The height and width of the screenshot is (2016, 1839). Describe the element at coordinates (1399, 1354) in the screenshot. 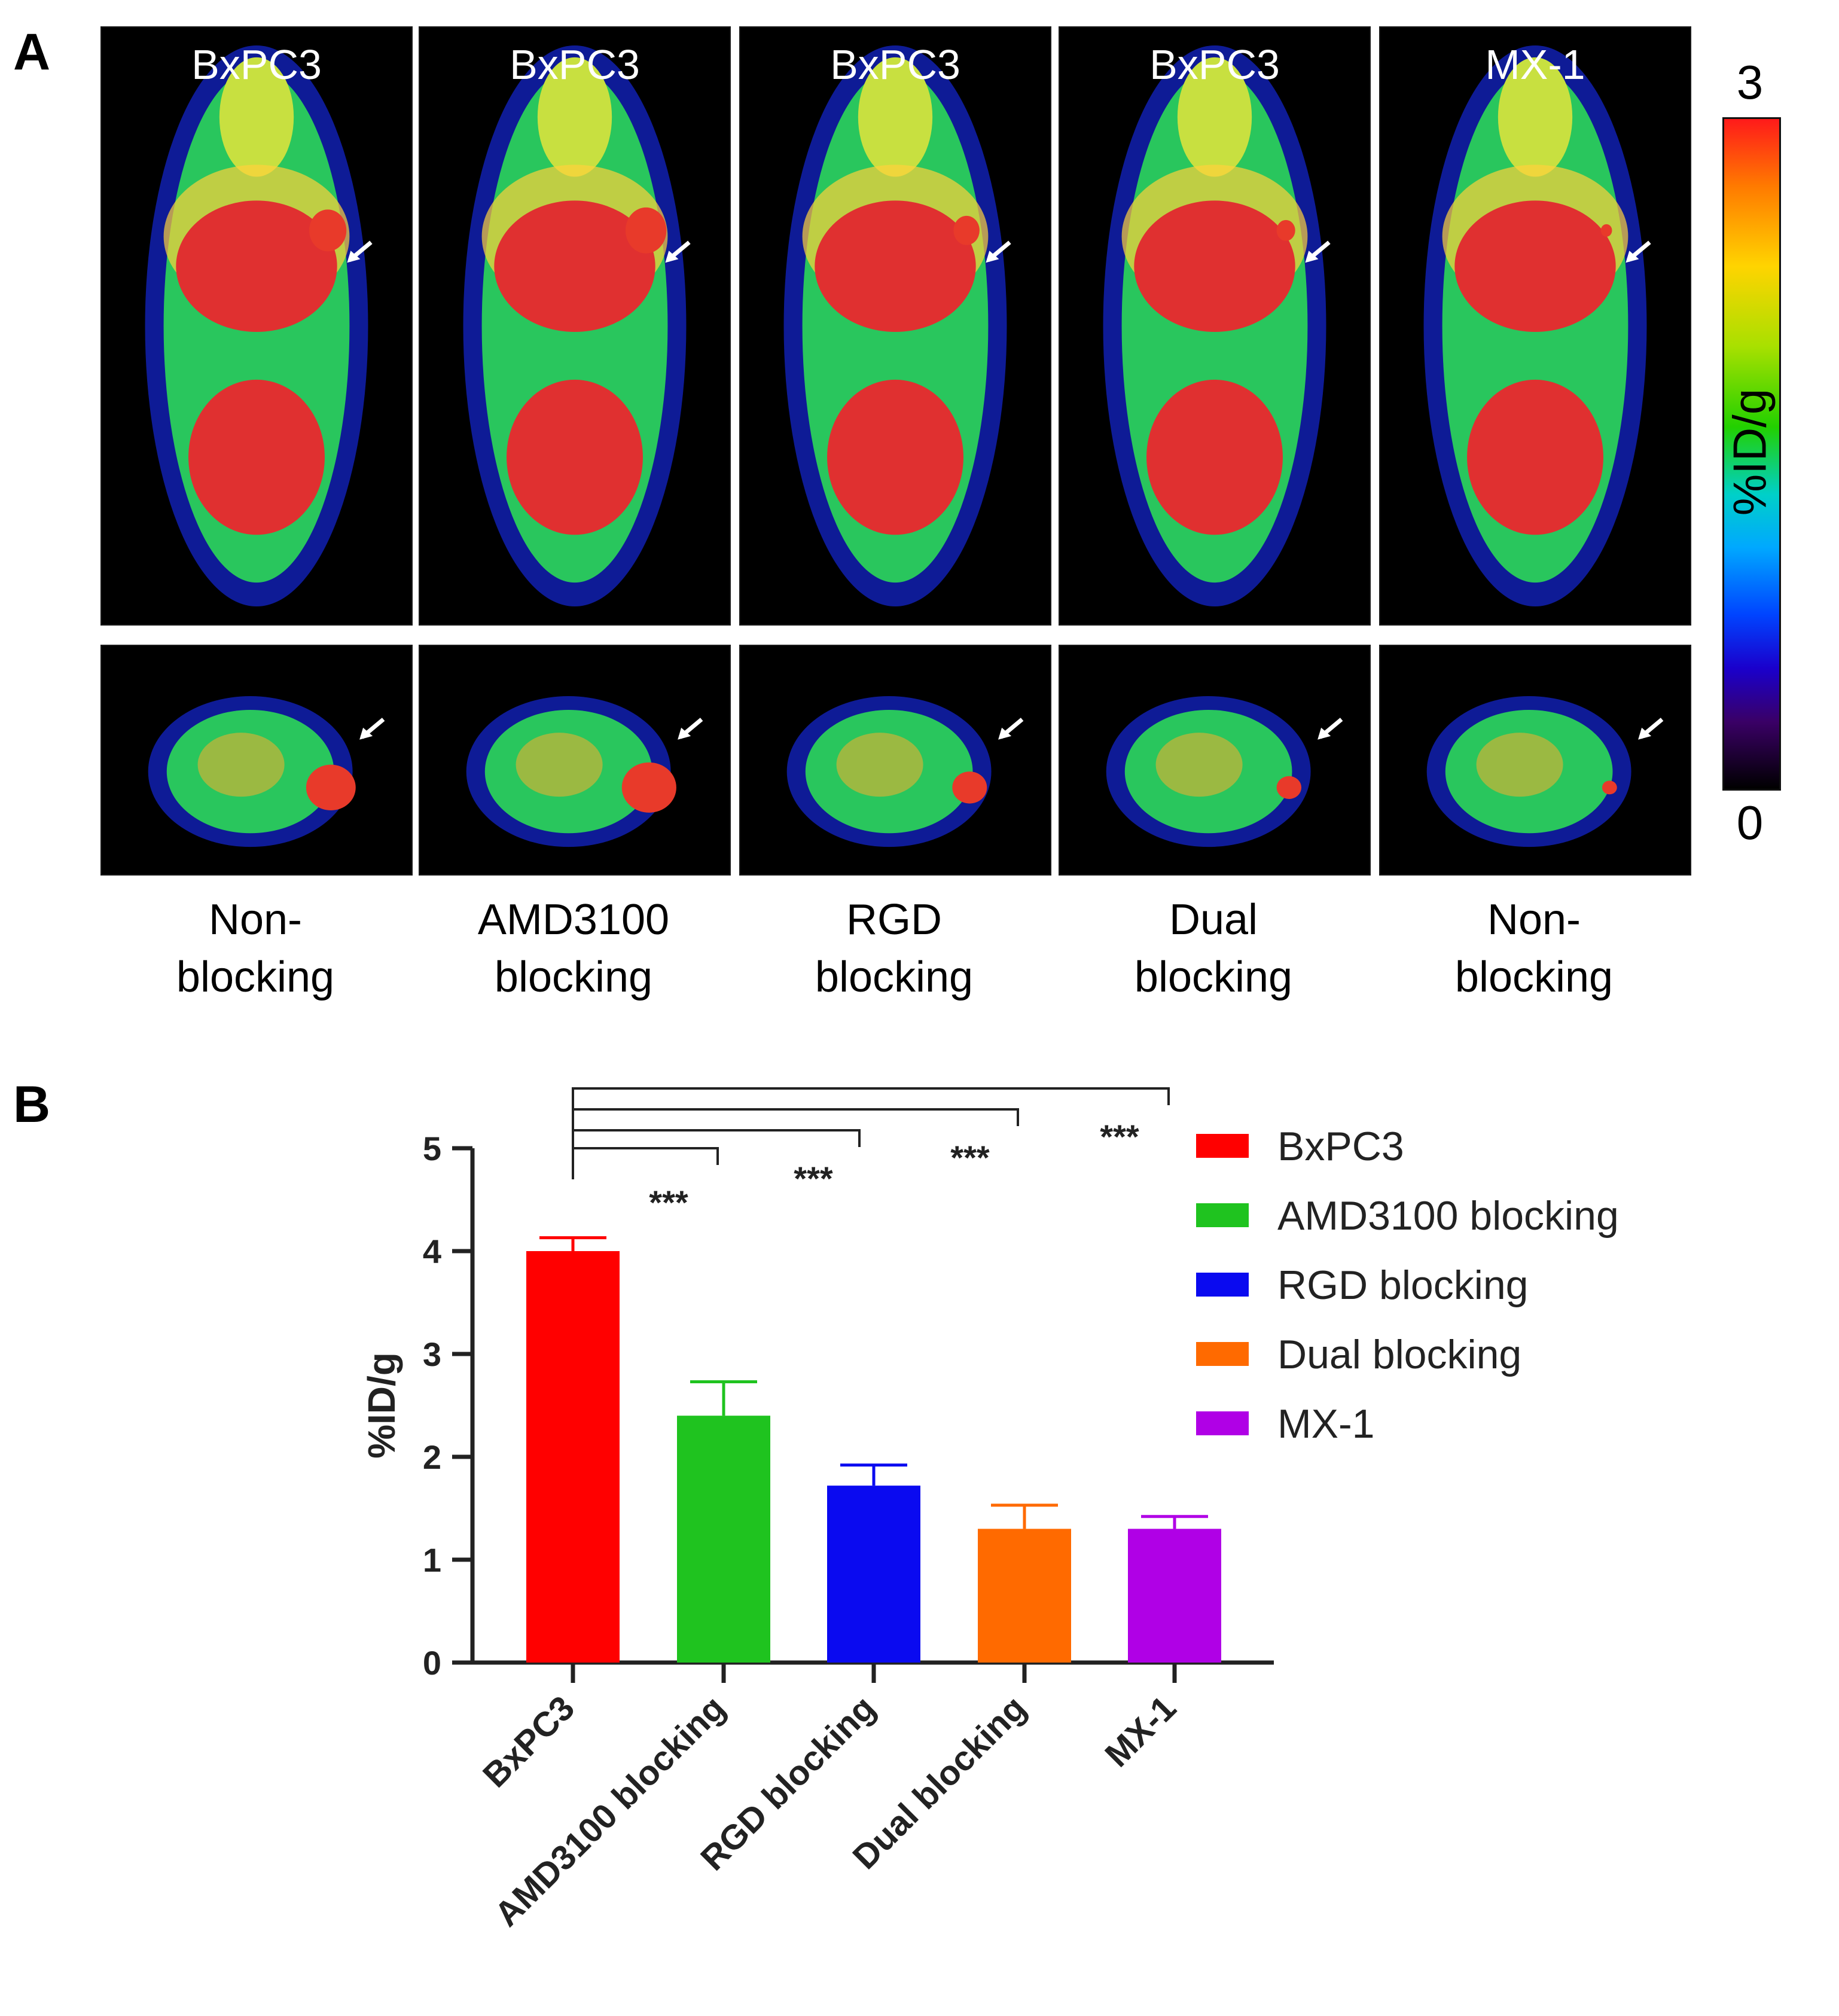

I see `legend-label: Dual blocking` at that location.